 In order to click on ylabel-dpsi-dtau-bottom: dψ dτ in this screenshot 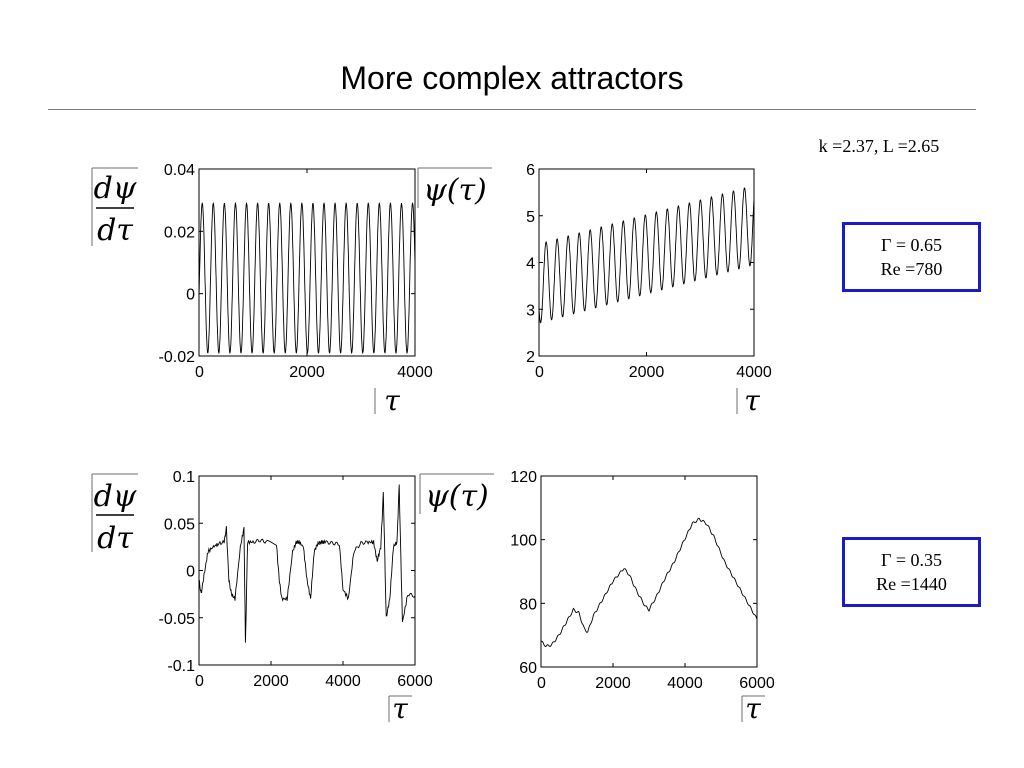, I will do `click(114, 514)`.